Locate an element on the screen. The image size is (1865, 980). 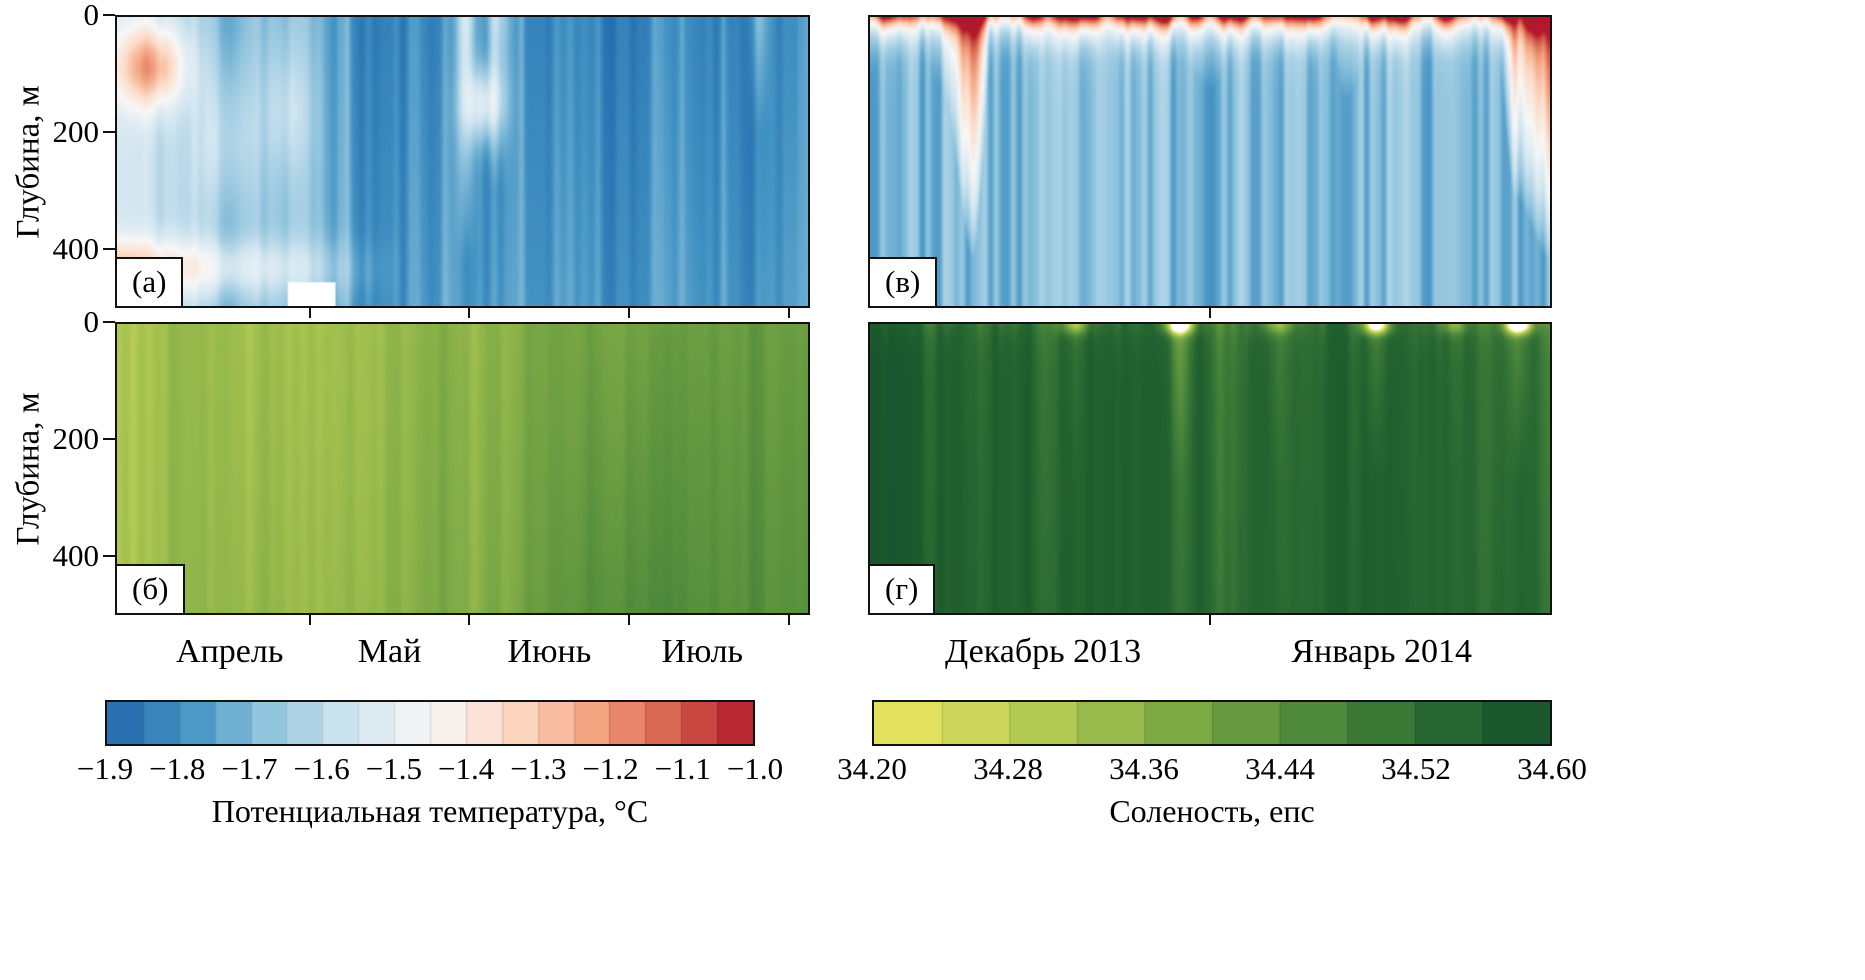
colorbar-salinity-tick-label: 34.36 is located at coordinates (1144, 768).